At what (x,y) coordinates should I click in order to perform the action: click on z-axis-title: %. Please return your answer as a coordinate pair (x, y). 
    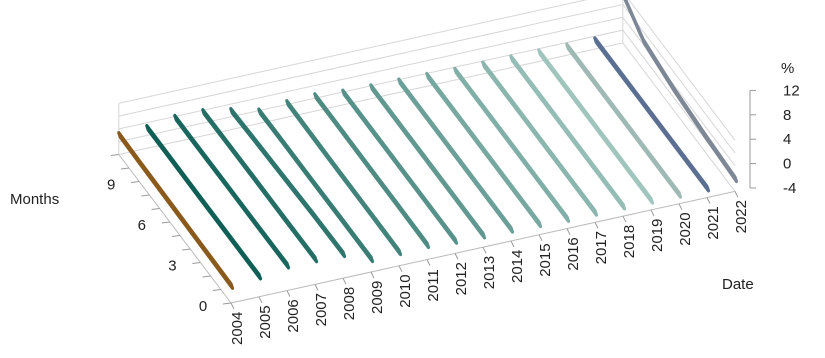
    Looking at the image, I should click on (787, 68).